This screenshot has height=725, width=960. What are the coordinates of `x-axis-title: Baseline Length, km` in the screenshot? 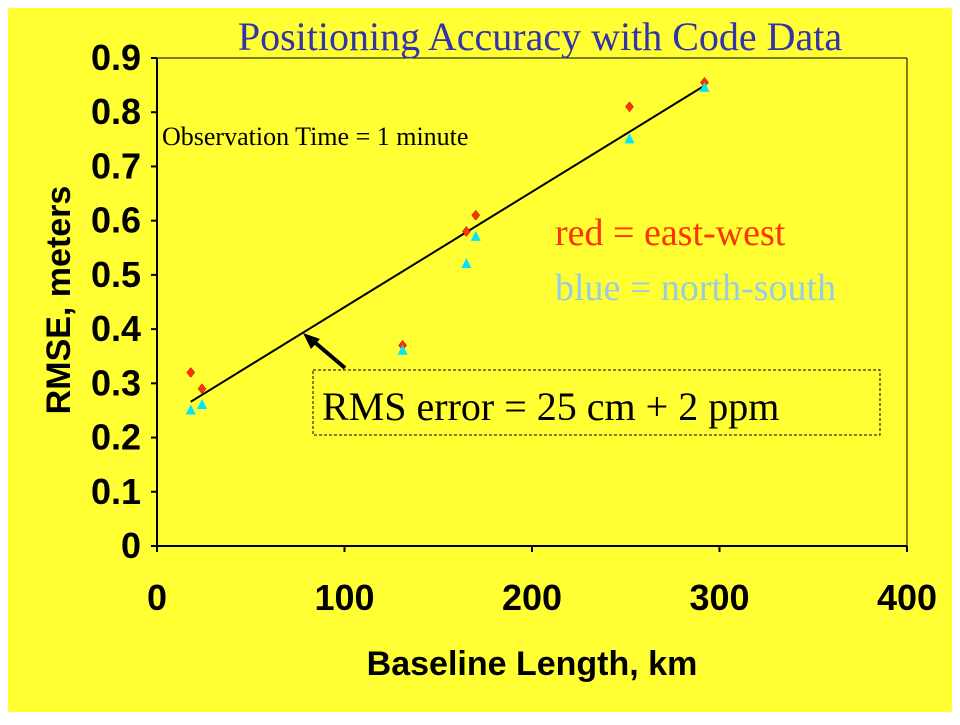 It's located at (532, 664).